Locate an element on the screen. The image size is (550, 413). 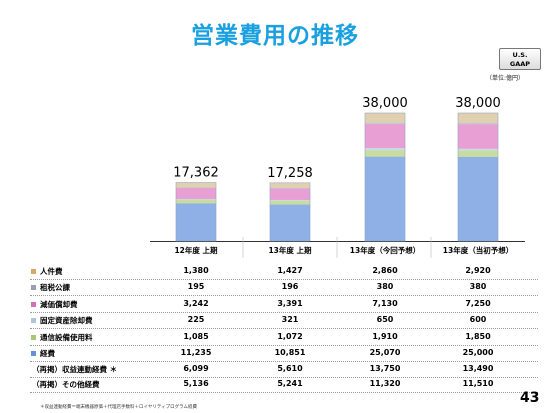
category-label: 13年度（今回予想） is located at coordinates (385, 250).